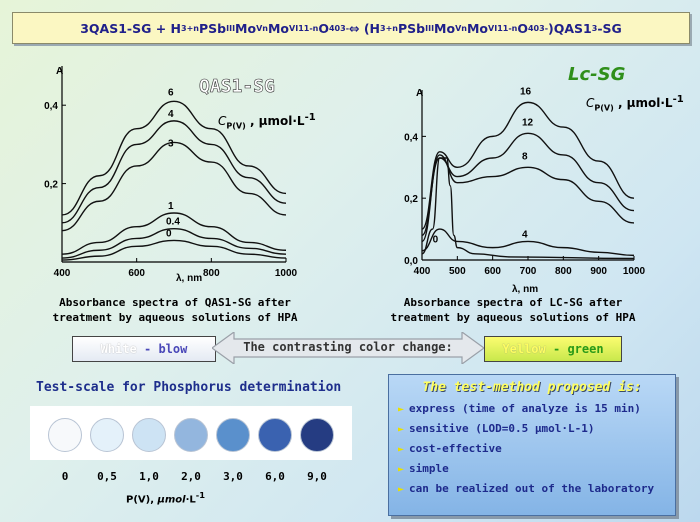 This screenshot has width=700, height=522. What do you see at coordinates (643, 103) in the screenshot?
I see `conc-unit: , μmol·L` at bounding box center [643, 103].